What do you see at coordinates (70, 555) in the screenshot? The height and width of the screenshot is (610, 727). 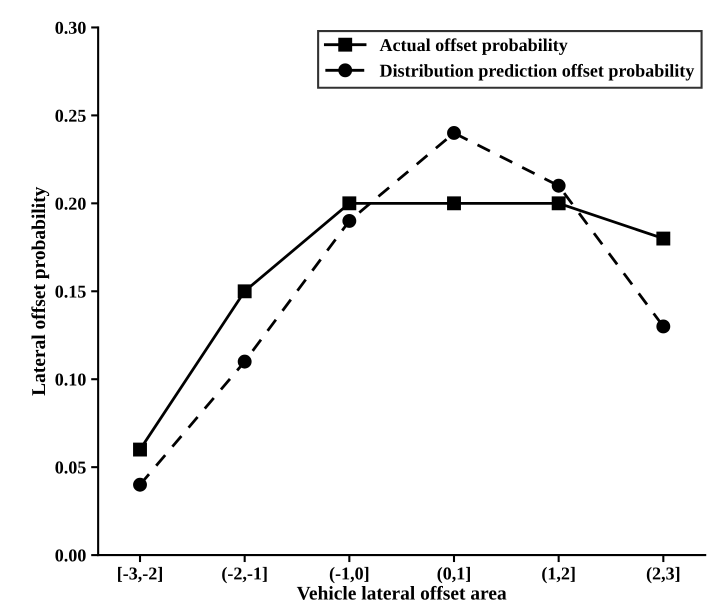 I see `y-tick-label: 0.00` at bounding box center [70, 555].